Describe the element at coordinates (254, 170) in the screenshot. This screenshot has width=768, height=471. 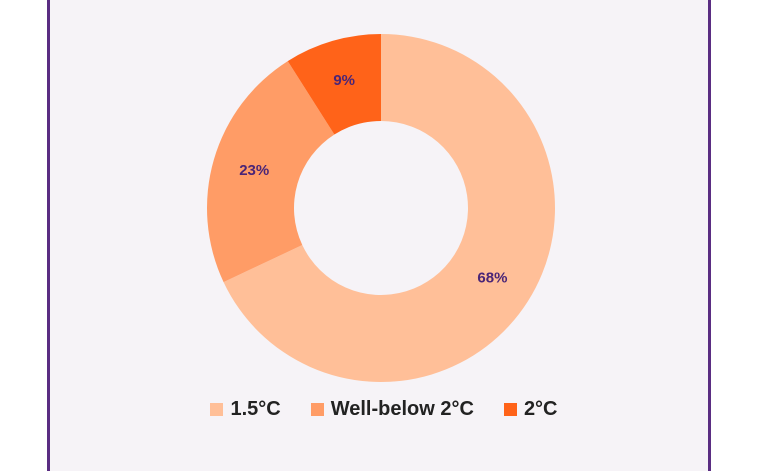
I see `slice-label-well-below-2-c: 23%` at that location.